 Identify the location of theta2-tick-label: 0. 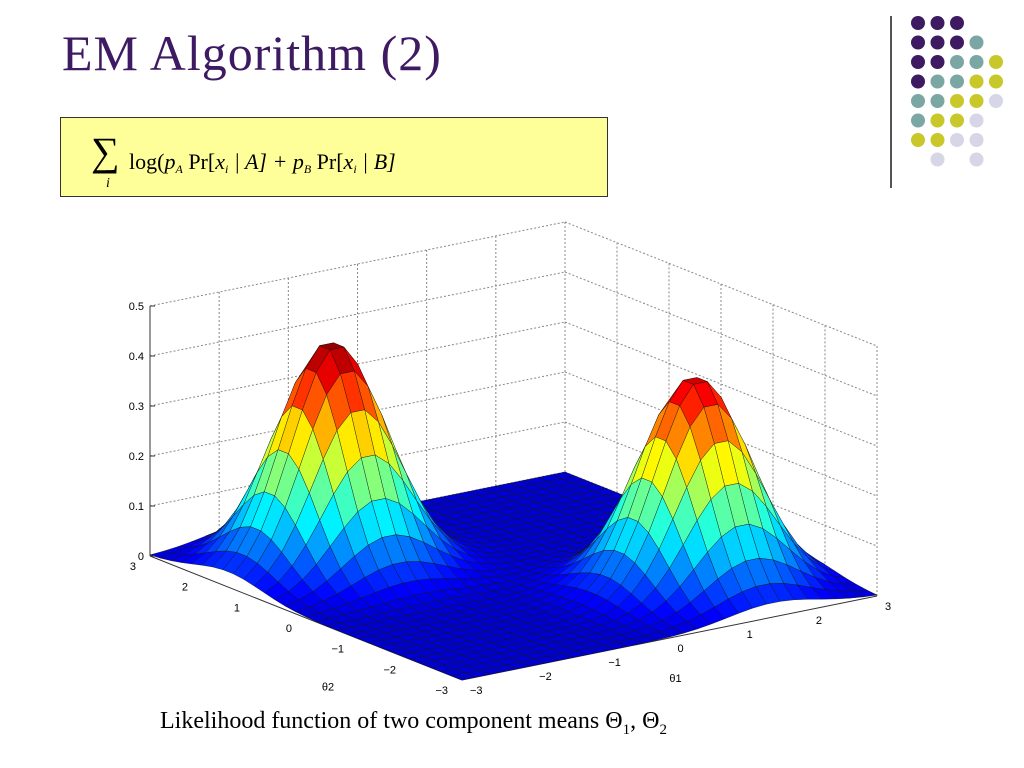
(289, 629).